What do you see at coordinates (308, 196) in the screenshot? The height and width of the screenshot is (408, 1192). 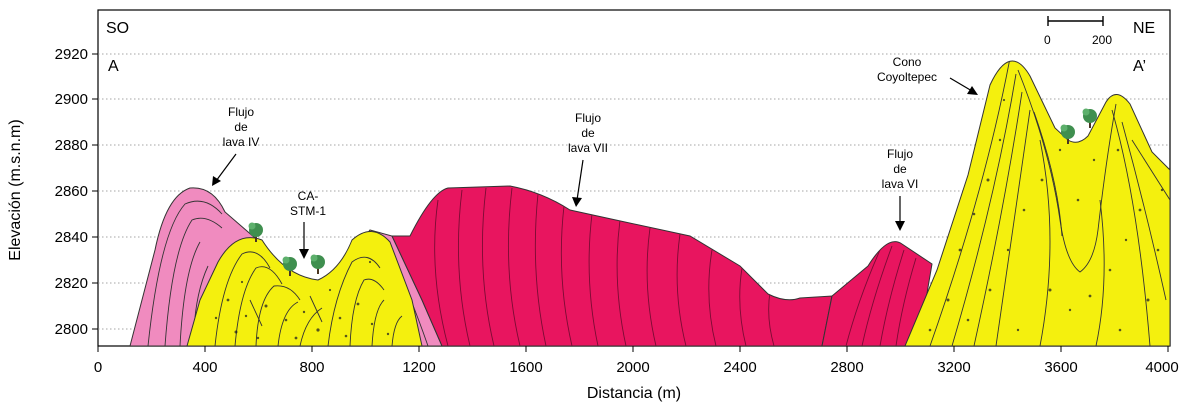 I see `annotation-line: CA-` at bounding box center [308, 196].